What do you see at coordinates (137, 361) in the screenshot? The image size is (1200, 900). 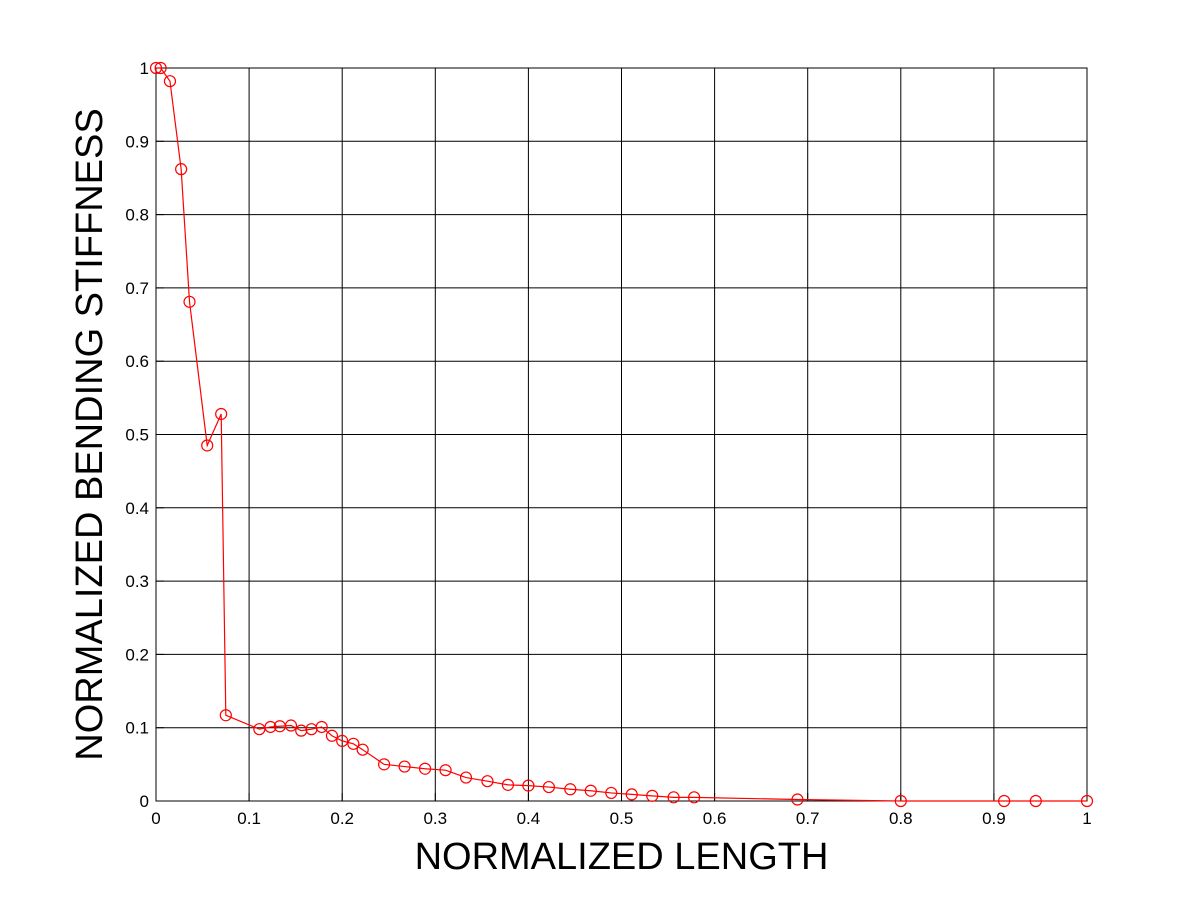 I see `y-tick-label: 0.6` at bounding box center [137, 361].